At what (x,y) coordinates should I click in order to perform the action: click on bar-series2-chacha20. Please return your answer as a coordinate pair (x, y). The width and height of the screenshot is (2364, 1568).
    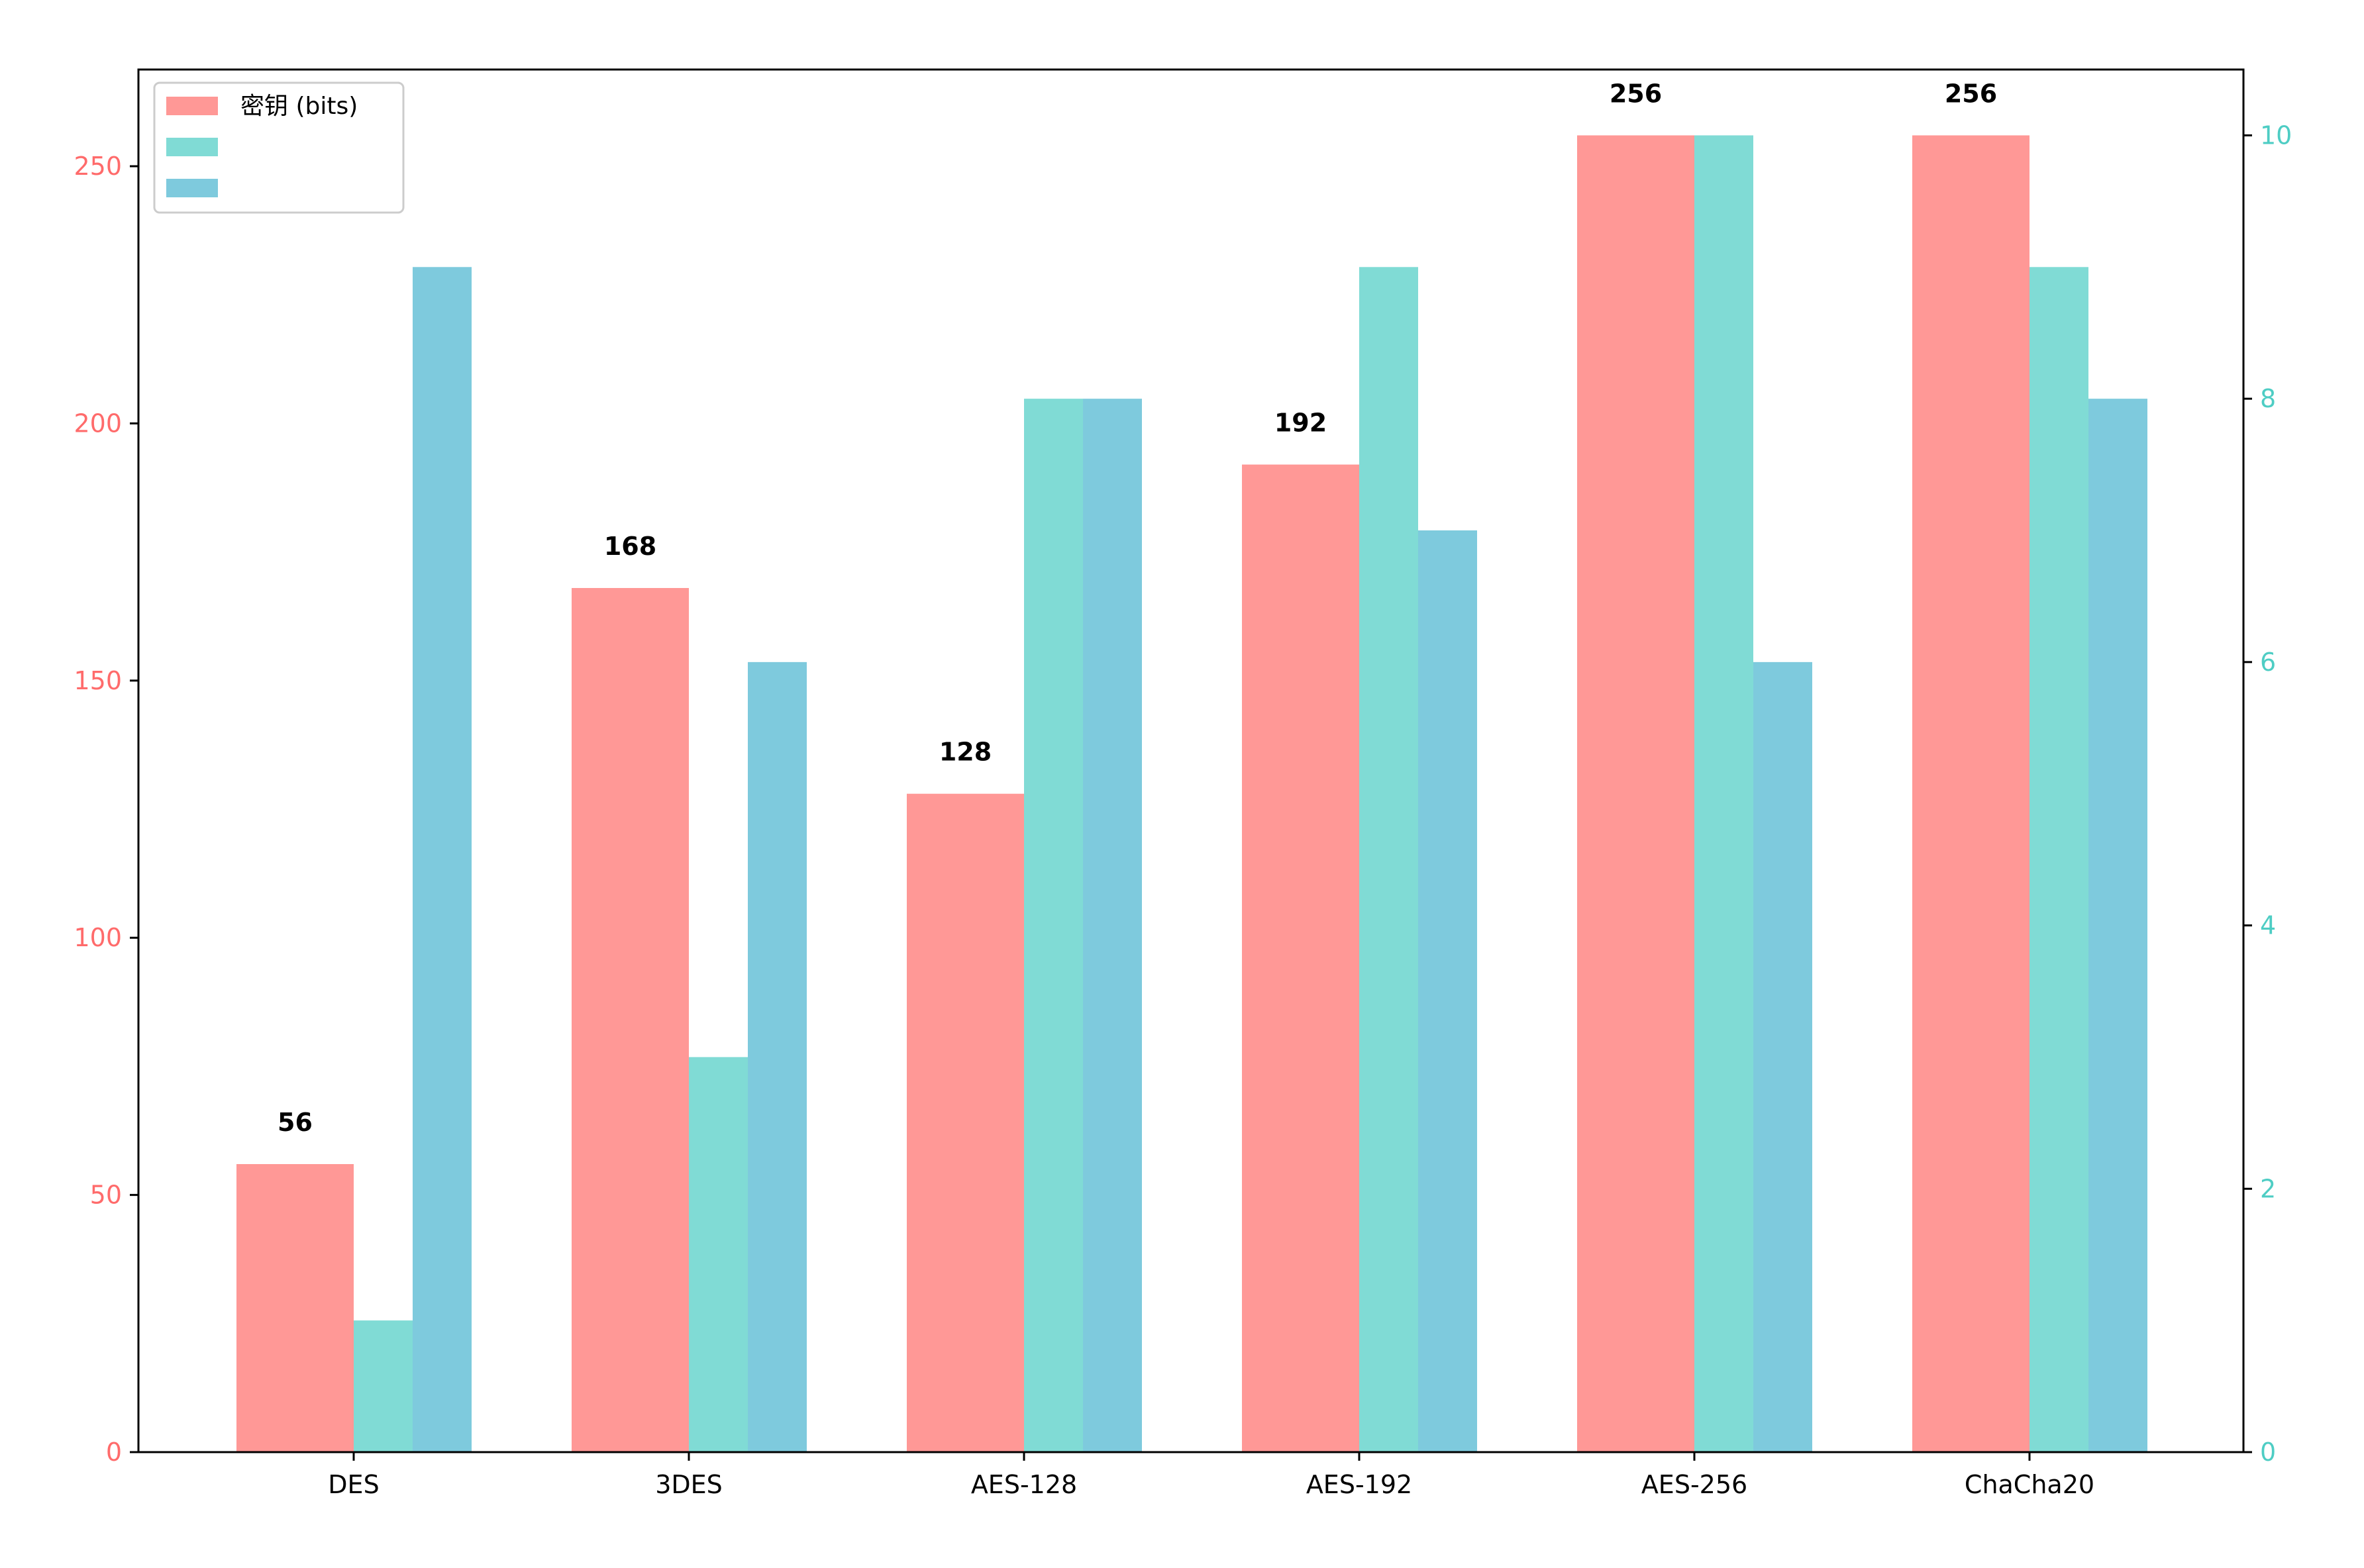
    Looking at the image, I should click on (2059, 860).